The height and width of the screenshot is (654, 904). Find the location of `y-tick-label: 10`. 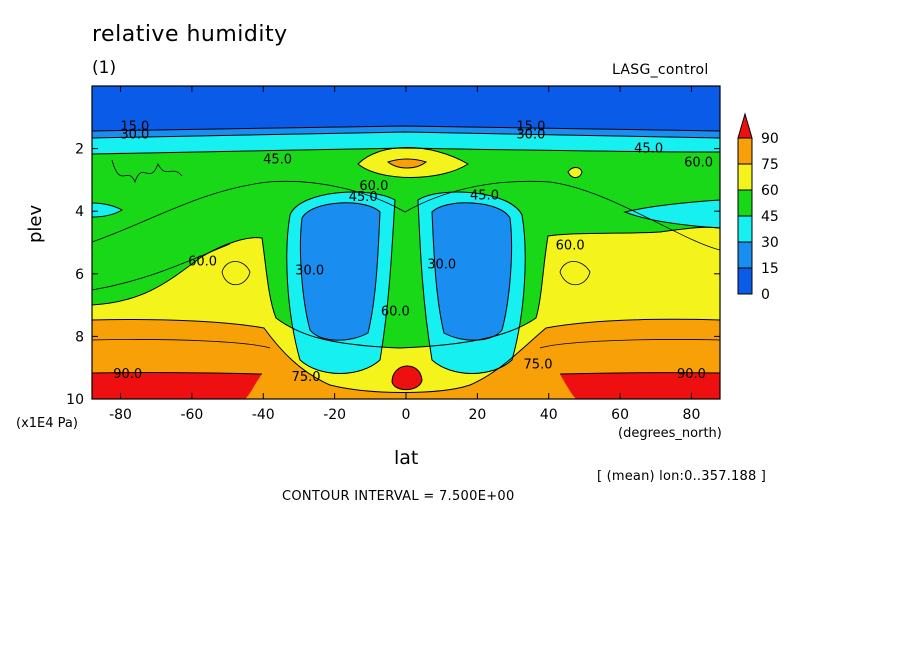

y-tick-label: 10 is located at coordinates (75, 400).